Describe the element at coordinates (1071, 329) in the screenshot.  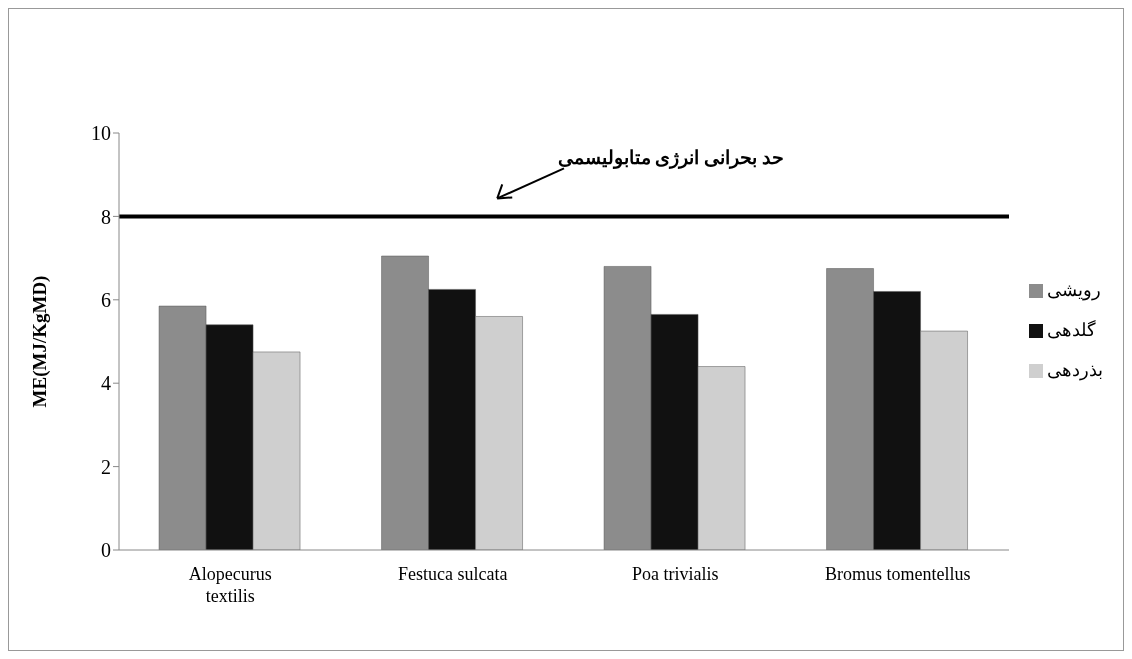
I see `legend-label: گلدهی` at that location.